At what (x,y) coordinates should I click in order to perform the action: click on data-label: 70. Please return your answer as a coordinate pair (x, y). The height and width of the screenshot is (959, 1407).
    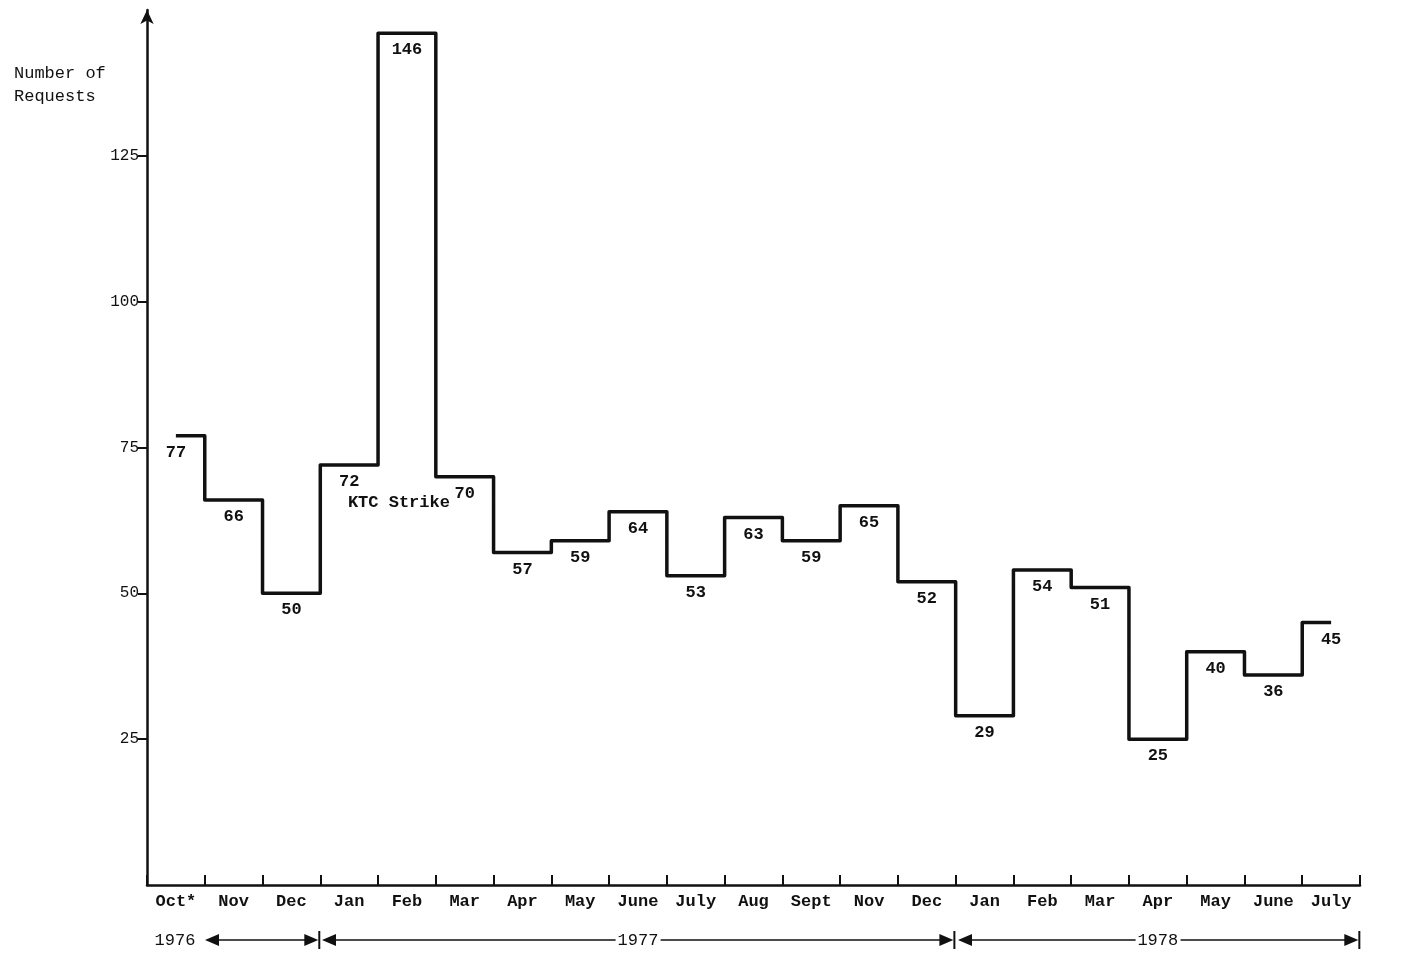
    Looking at the image, I should click on (464, 493).